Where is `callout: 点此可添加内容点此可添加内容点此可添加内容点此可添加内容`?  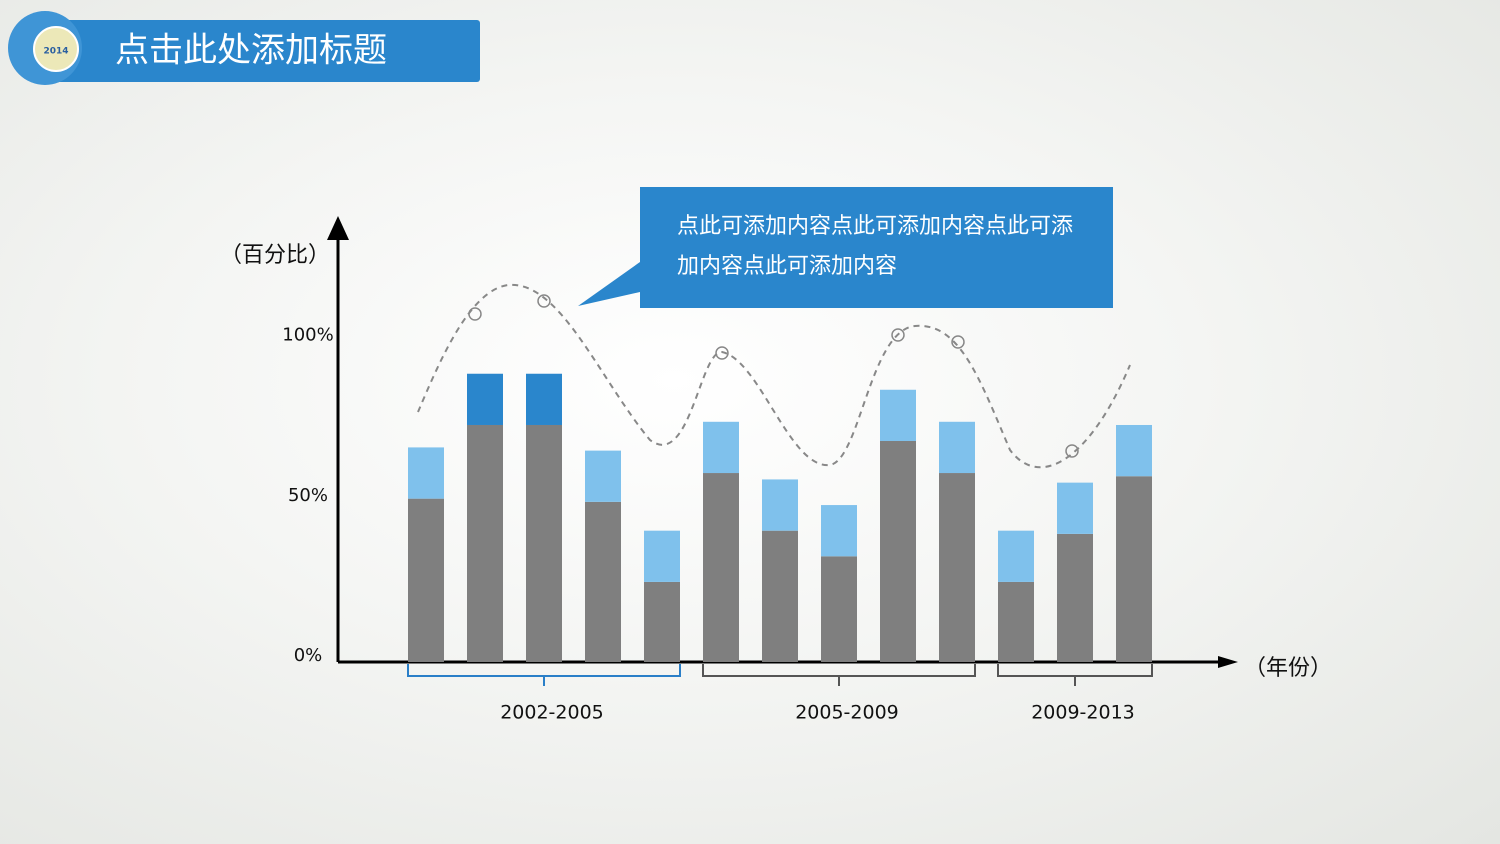
callout: 点此可添加内容点此可添加内容点此可添加内容点此可添加内容 is located at coordinates (876, 247).